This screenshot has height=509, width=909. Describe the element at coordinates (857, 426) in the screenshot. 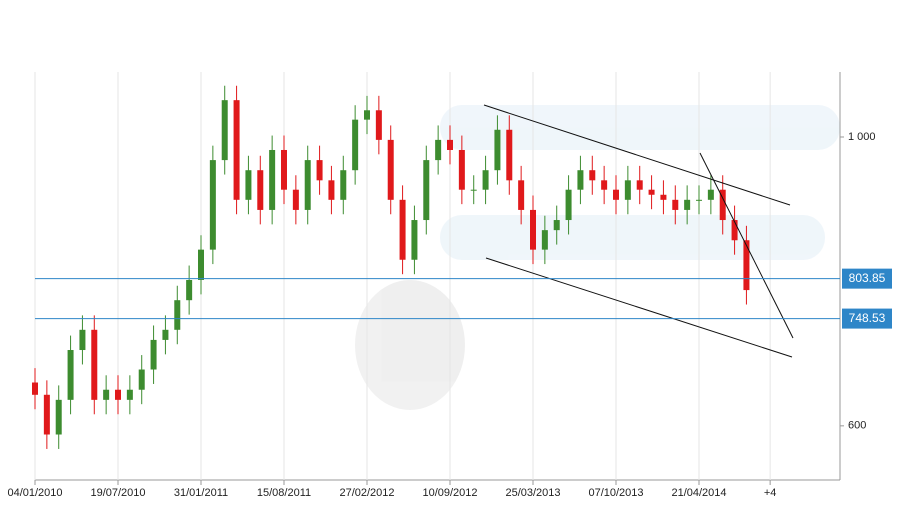

I see `y-tick-label: 600` at that location.